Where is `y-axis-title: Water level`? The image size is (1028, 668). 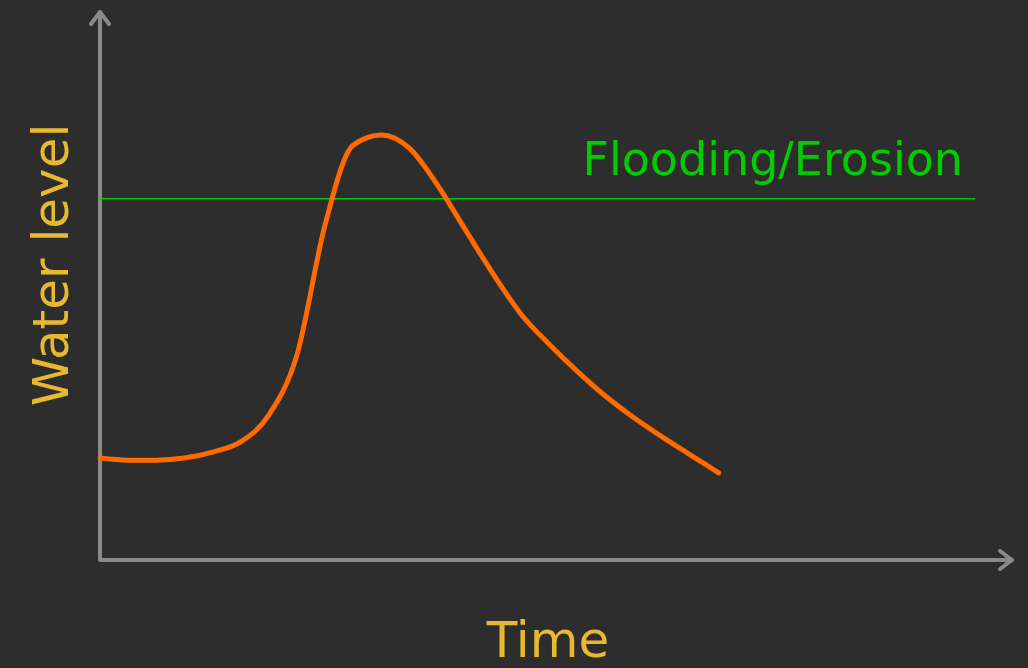
y-axis-title: Water level is located at coordinates (51, 265).